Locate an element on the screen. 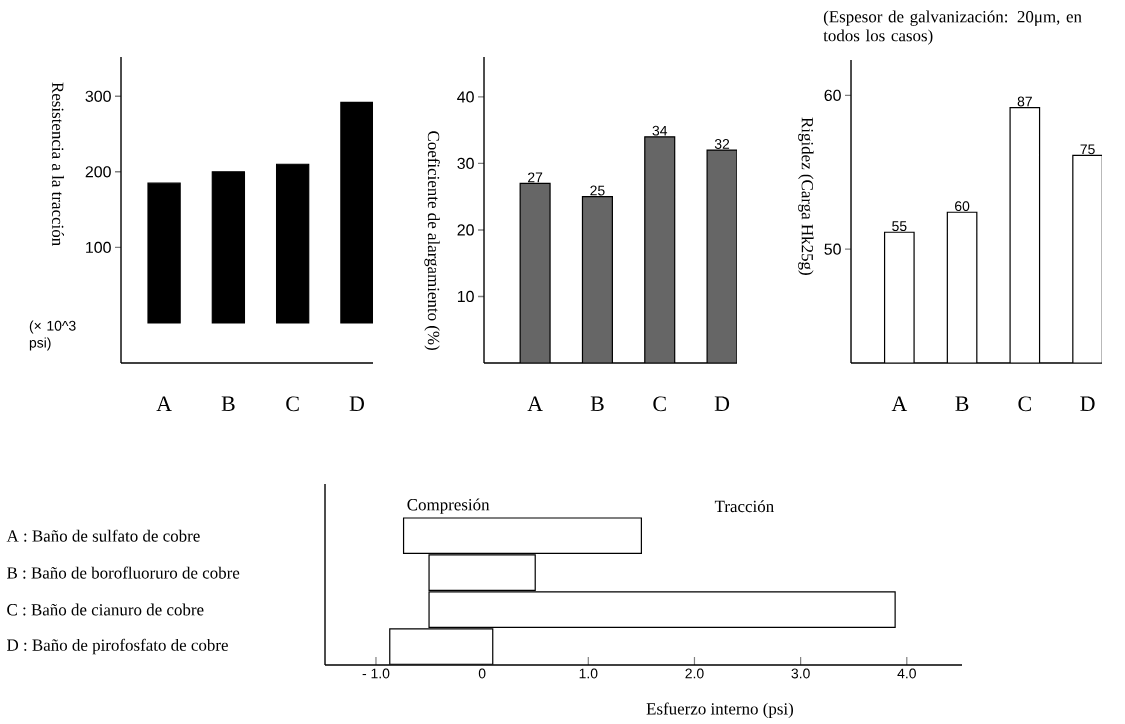  y-tick-label: 50 is located at coordinates (832, 249).